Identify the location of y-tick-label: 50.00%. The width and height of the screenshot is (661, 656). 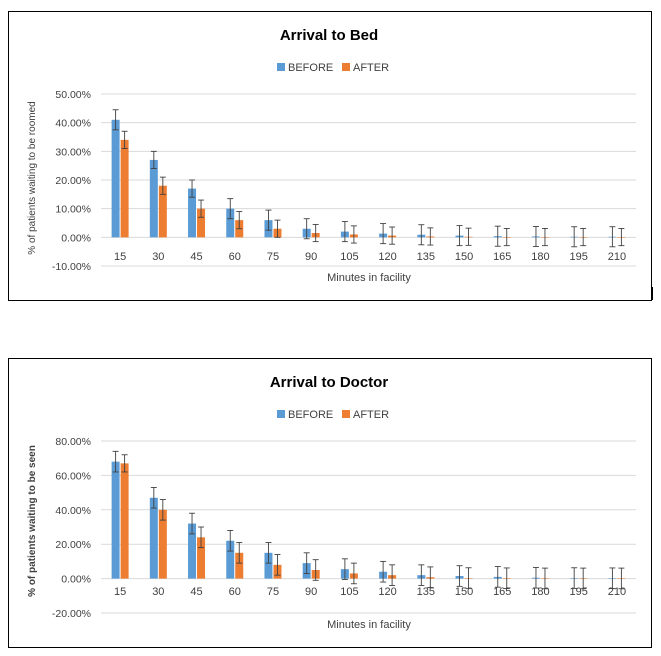
(73, 95).